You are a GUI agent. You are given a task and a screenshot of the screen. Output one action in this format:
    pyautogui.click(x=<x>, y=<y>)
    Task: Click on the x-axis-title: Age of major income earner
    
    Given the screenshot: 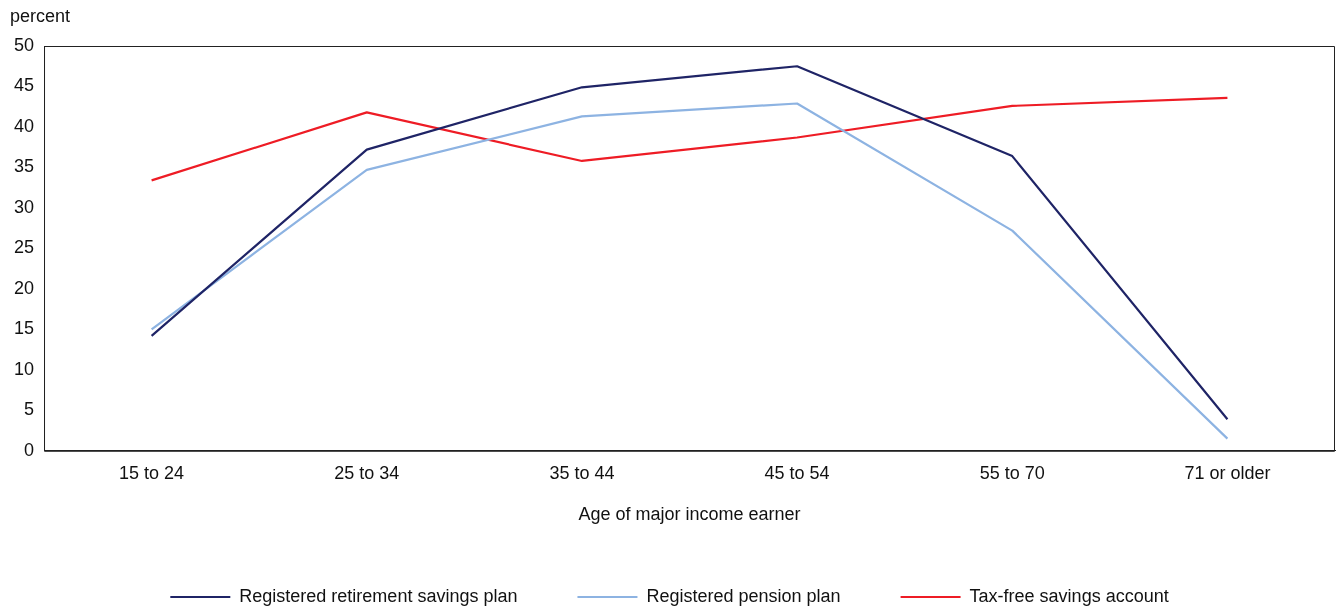 What is the action you would take?
    pyautogui.click(x=689, y=514)
    